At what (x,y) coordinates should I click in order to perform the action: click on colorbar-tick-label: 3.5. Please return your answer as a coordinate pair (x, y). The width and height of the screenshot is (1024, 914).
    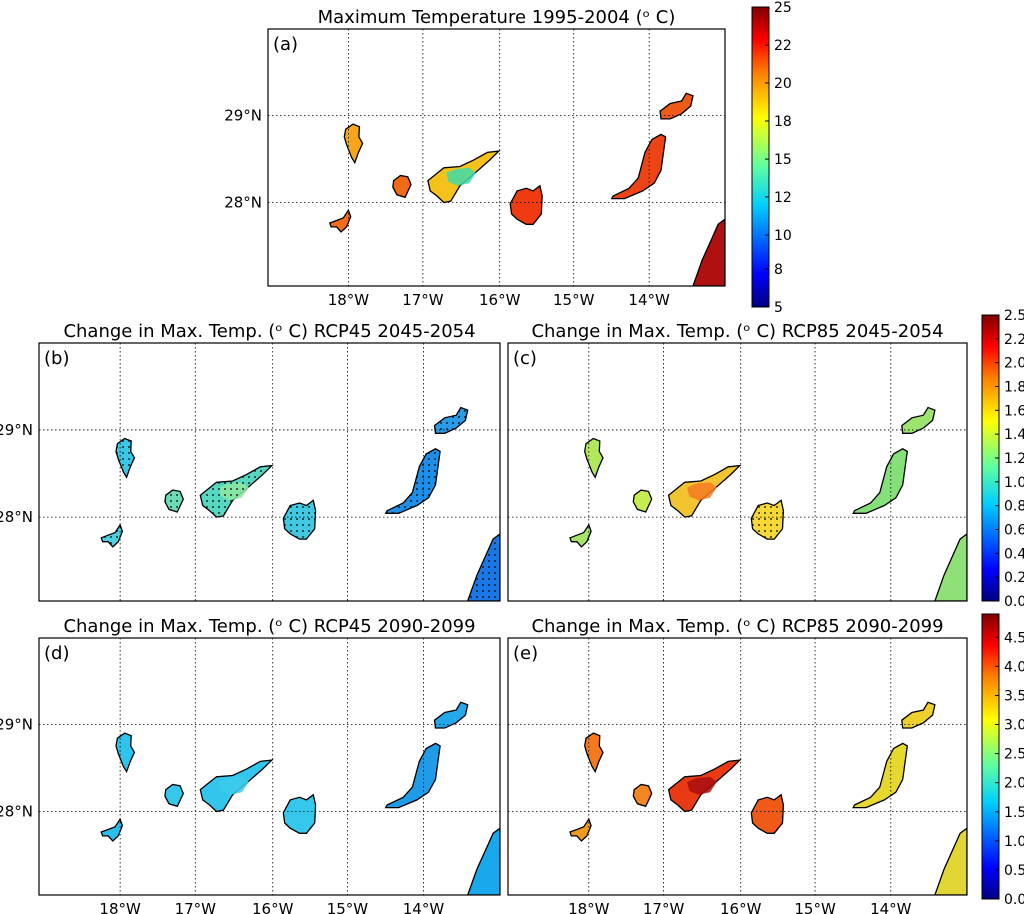
    Looking at the image, I should click on (1014, 696).